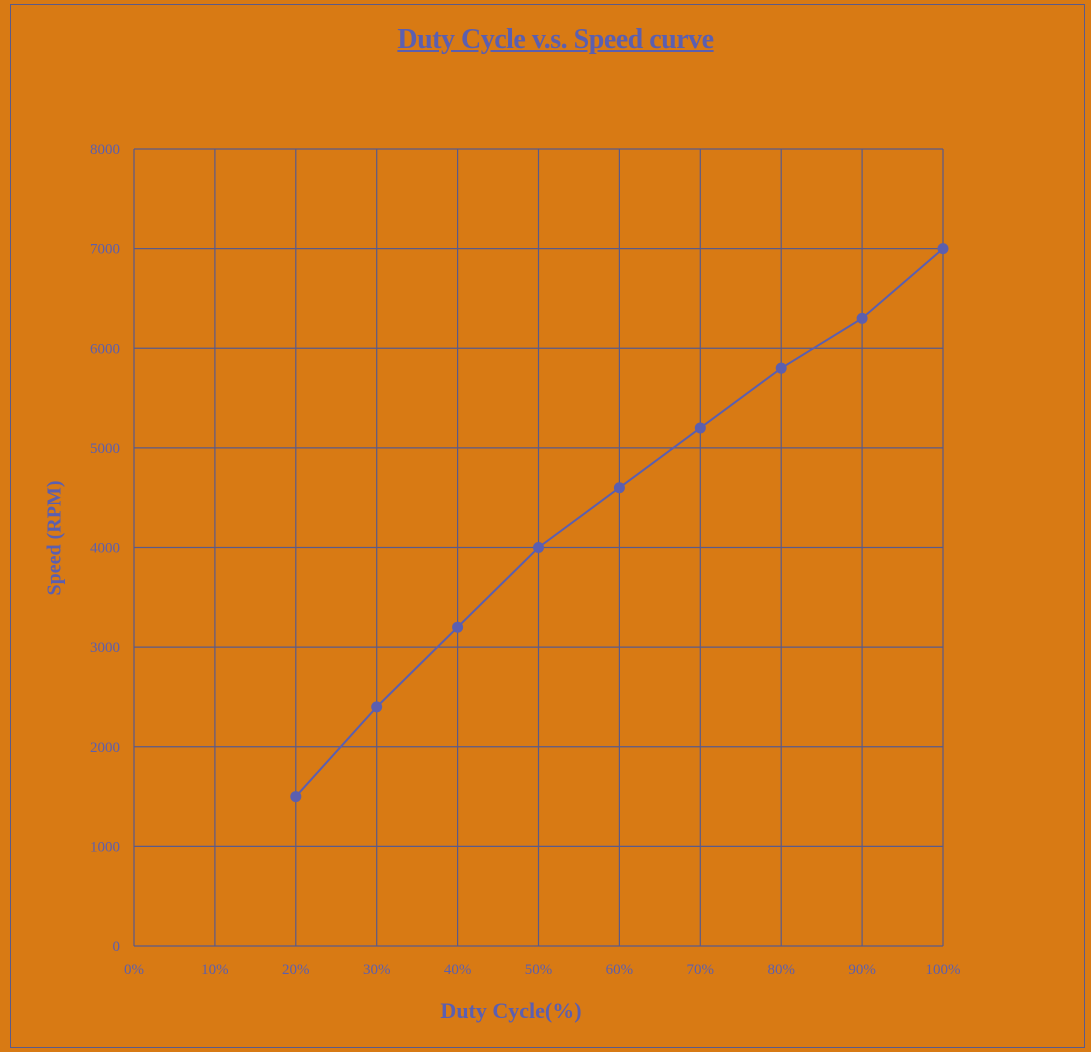  What do you see at coordinates (105, 449) in the screenshot?
I see `y-tick-label: 5000` at bounding box center [105, 449].